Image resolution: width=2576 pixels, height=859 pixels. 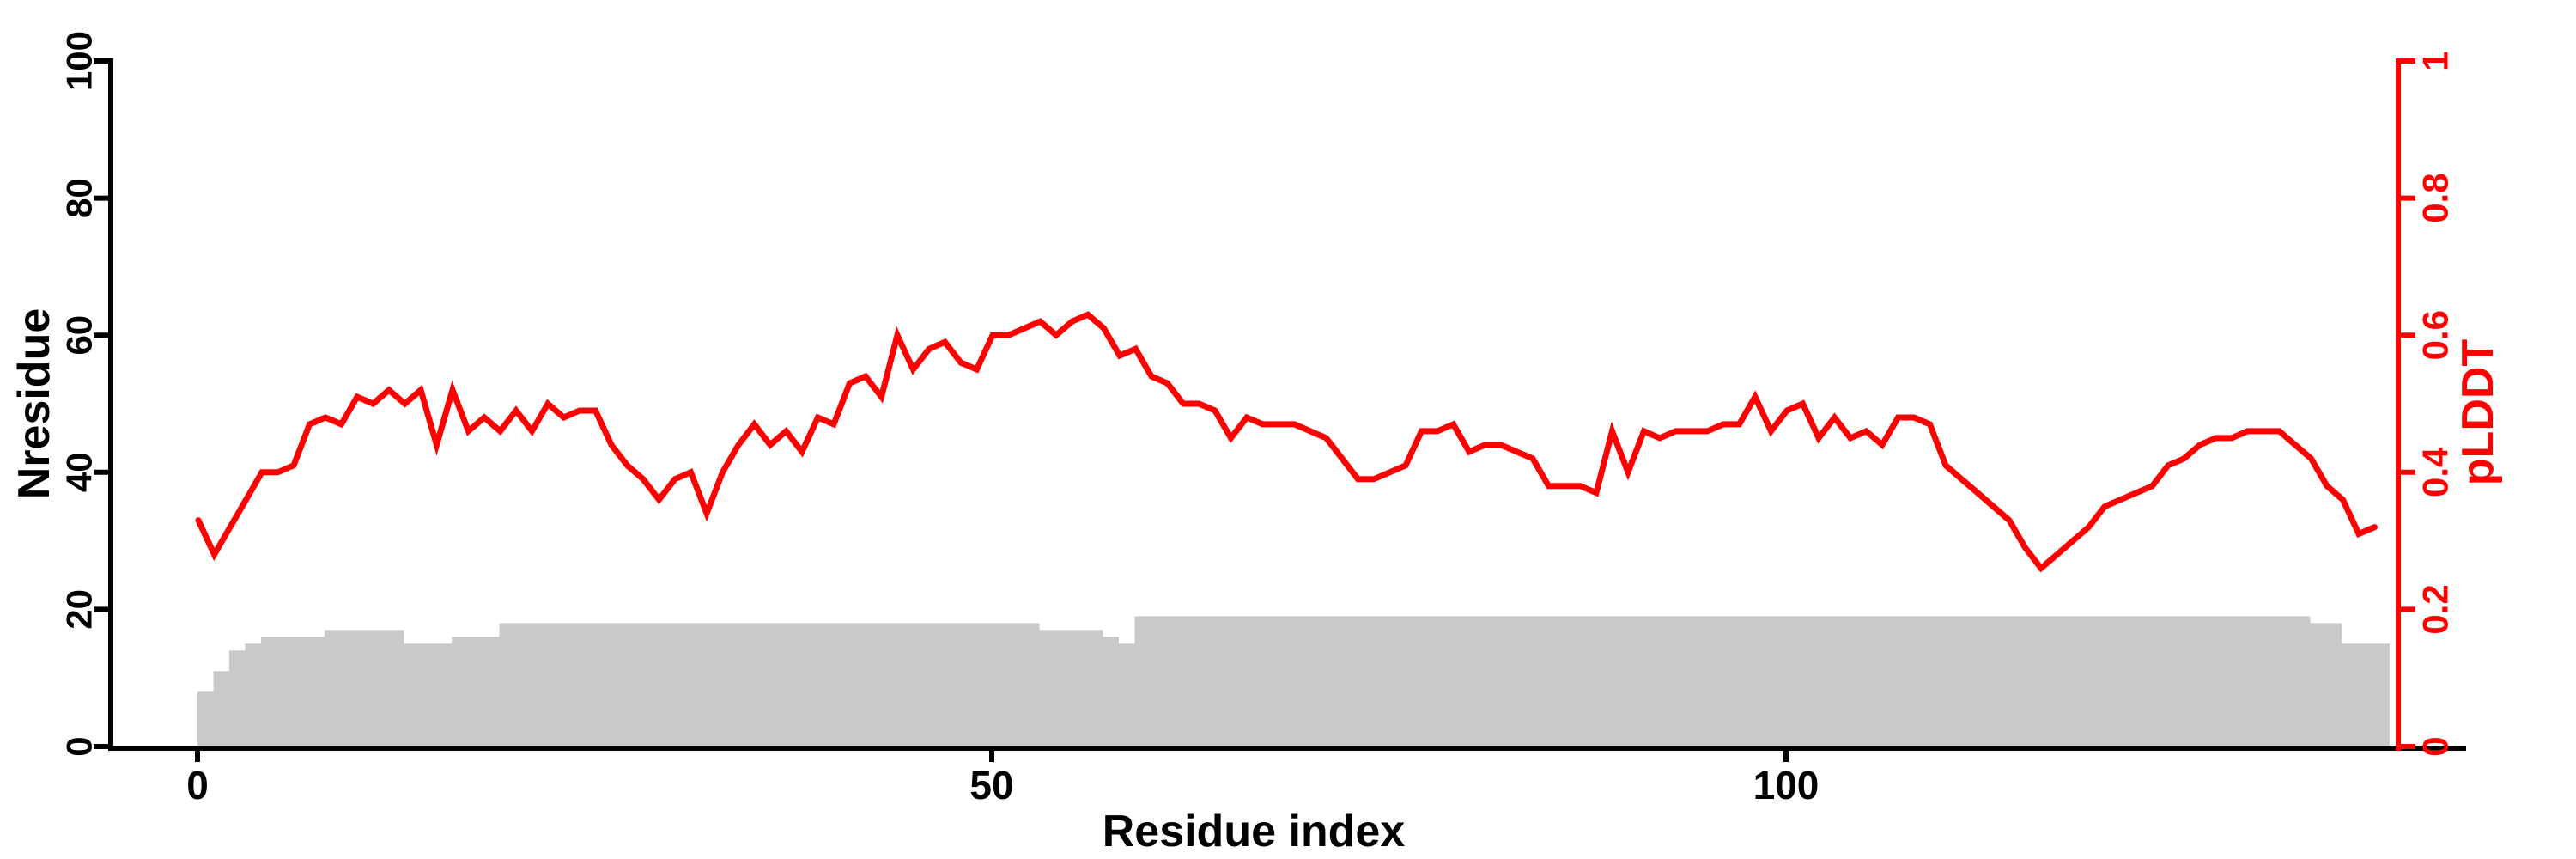 I want to click on x-tick-label: 0, so click(x=197, y=785).